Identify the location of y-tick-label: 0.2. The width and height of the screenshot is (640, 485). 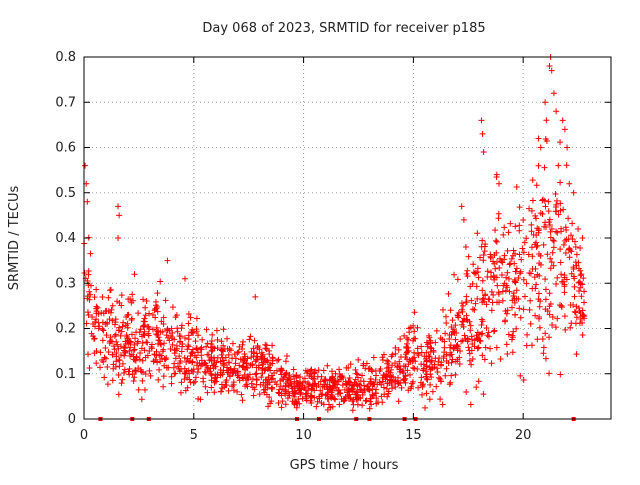
(65, 329).